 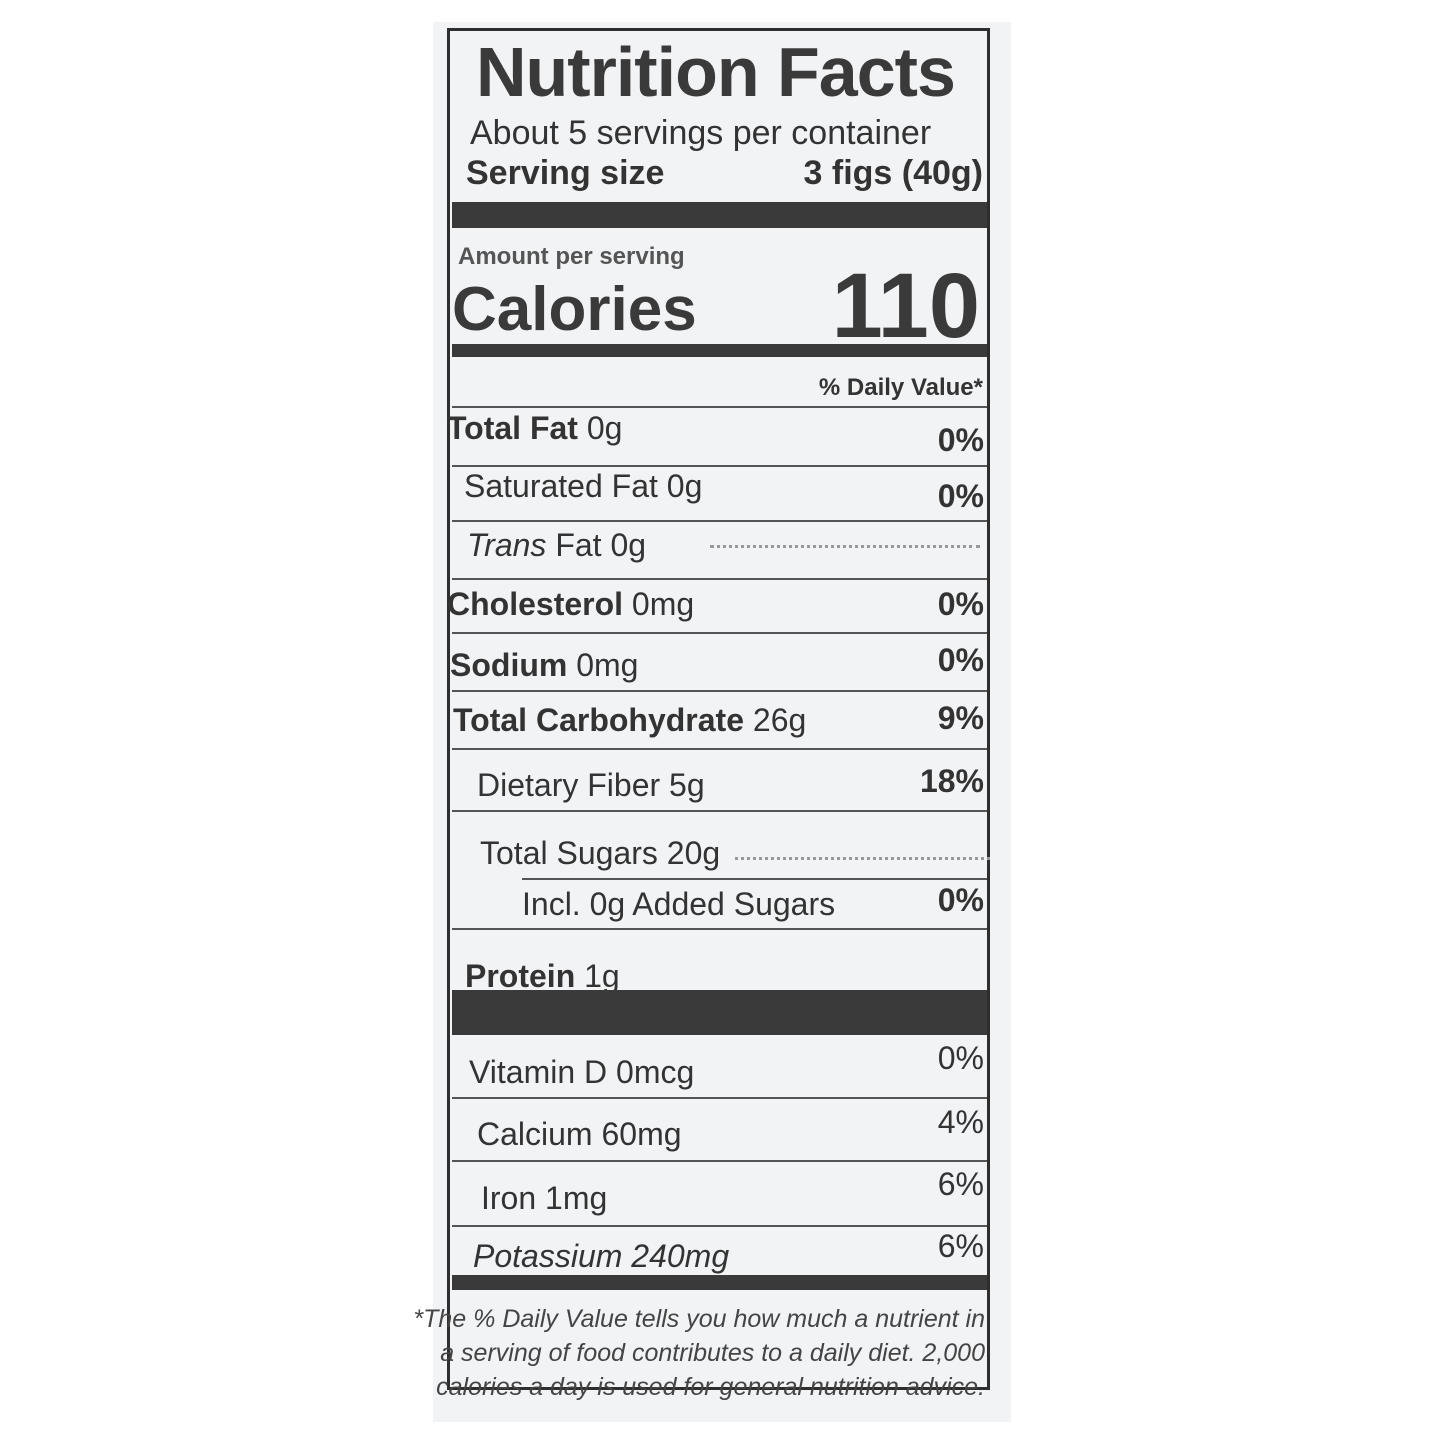 What do you see at coordinates (779, 720) in the screenshot?
I see `nutrient-amount: 26g` at bounding box center [779, 720].